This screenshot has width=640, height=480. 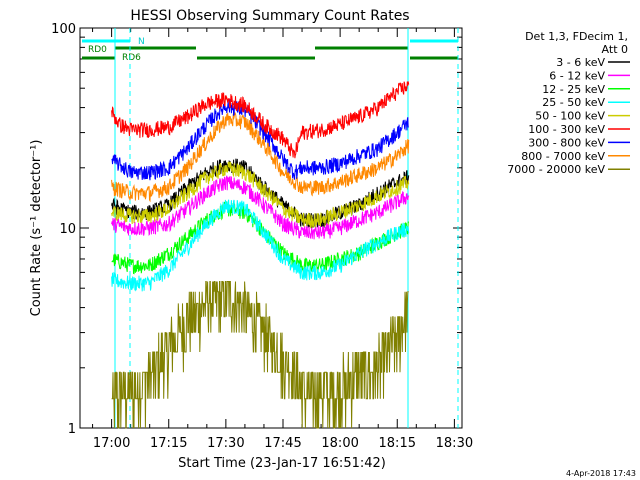 I want to click on instrument-flags: N RD0 RD6, so click(x=270, y=50).